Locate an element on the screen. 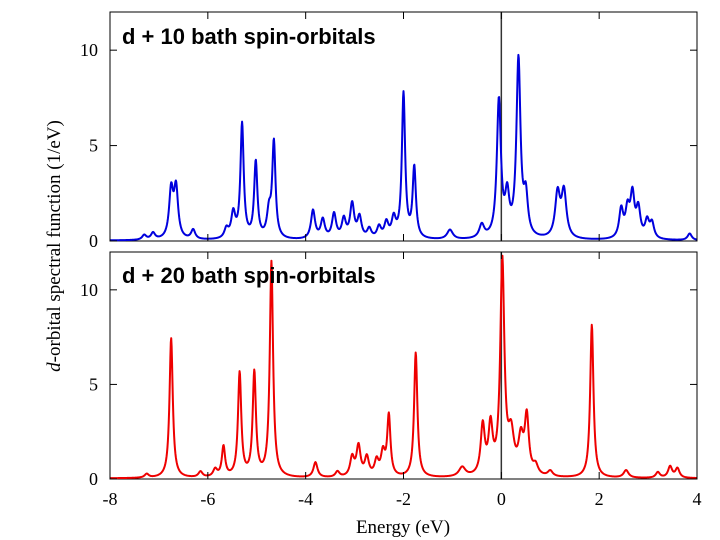 Image resolution: width=720 pixels, height=540 pixels. top-panel-ytick-label-0: 0 is located at coordinates (93, 241).